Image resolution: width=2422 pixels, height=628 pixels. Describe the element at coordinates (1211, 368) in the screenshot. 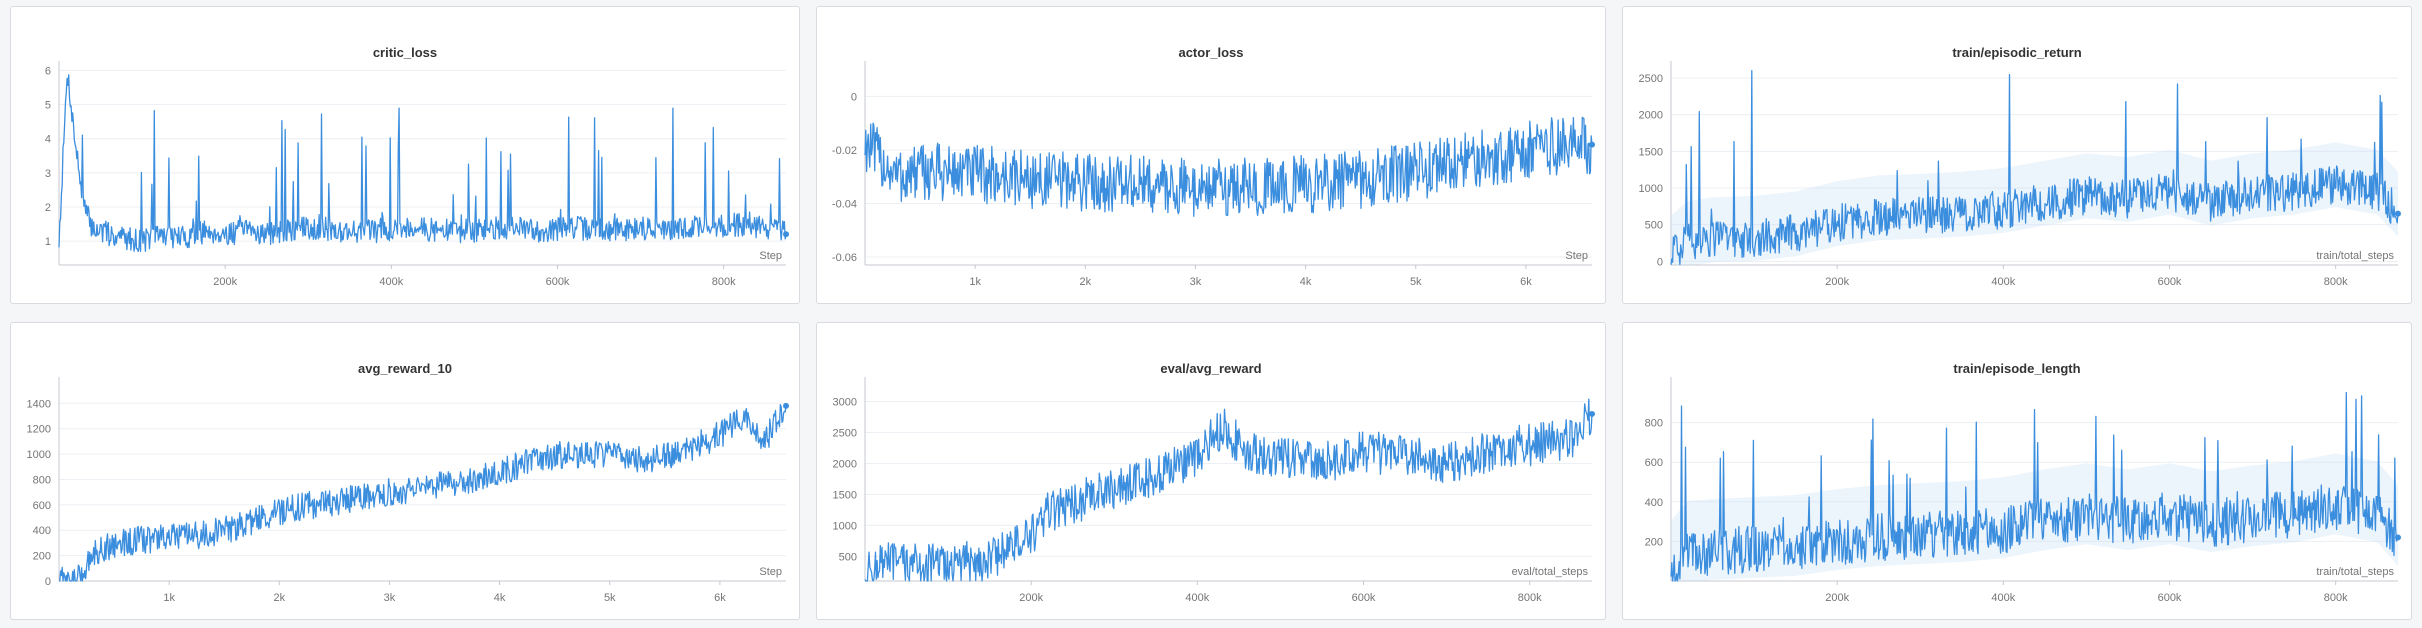

I see `chart-title: eval/avg_reward` at that location.